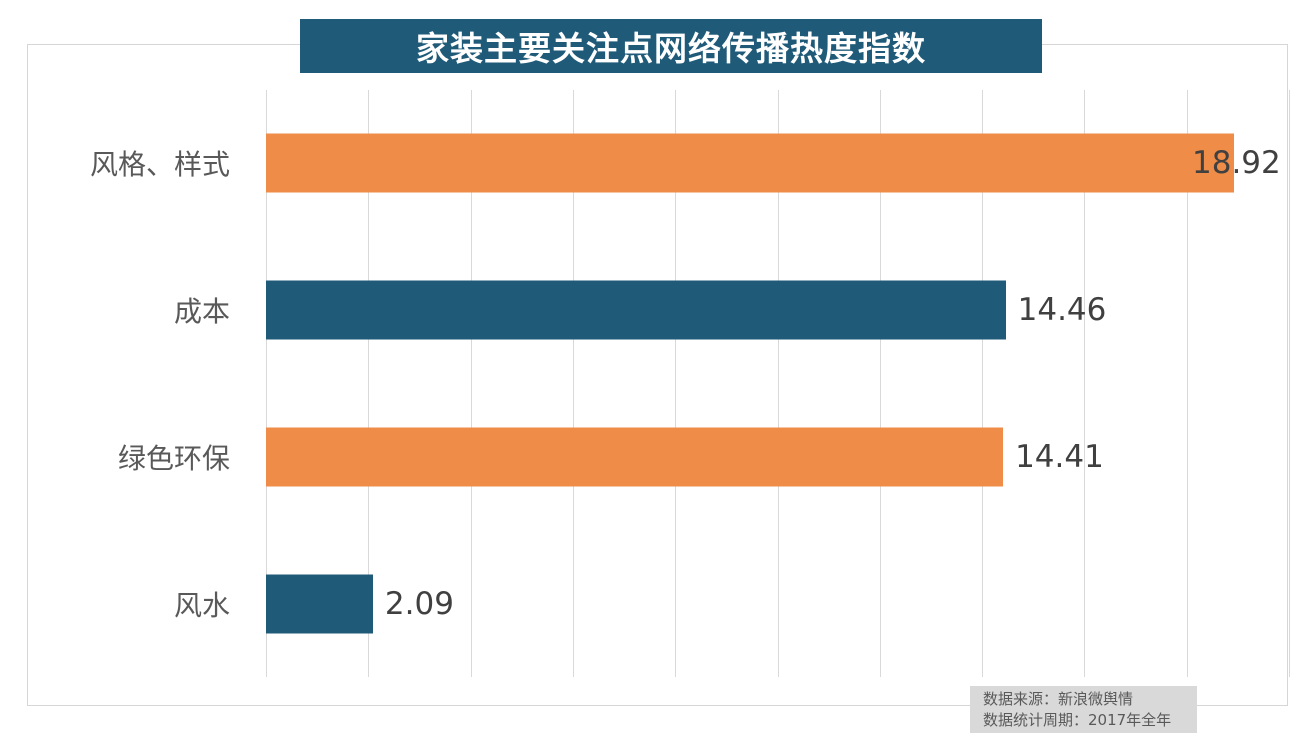 The width and height of the screenshot is (1313, 740). I want to click on category-label-2: 绿色环保, so click(173, 458).